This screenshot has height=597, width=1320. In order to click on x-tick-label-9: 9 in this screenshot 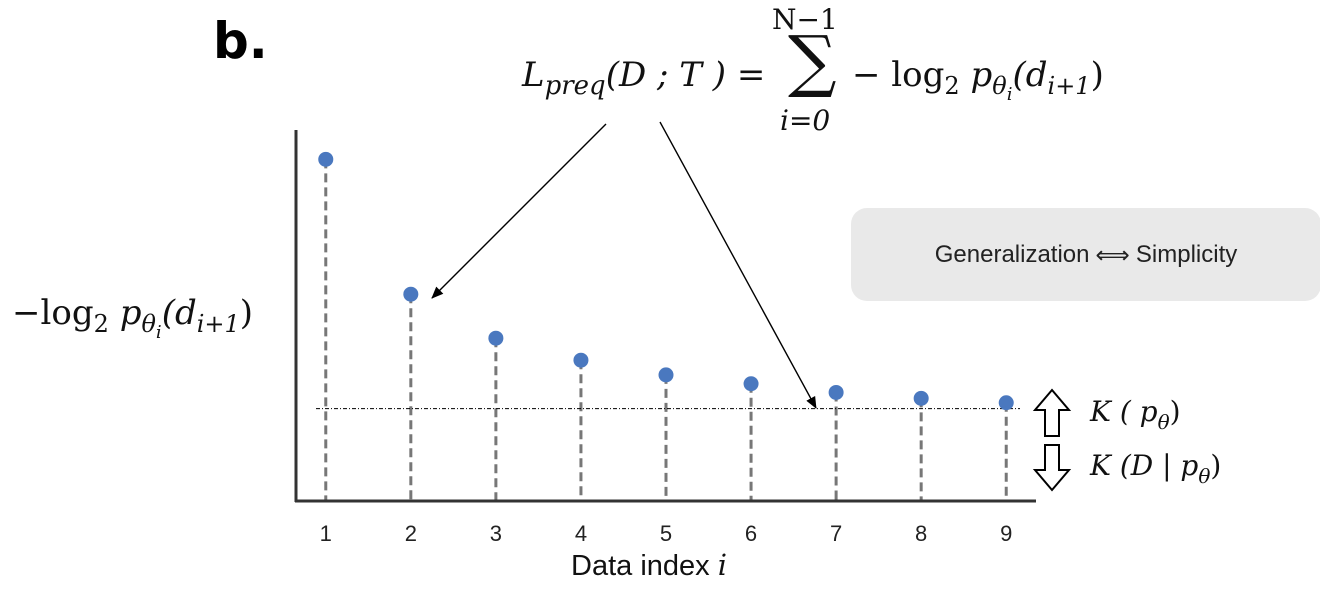, I will do `click(1006, 533)`.